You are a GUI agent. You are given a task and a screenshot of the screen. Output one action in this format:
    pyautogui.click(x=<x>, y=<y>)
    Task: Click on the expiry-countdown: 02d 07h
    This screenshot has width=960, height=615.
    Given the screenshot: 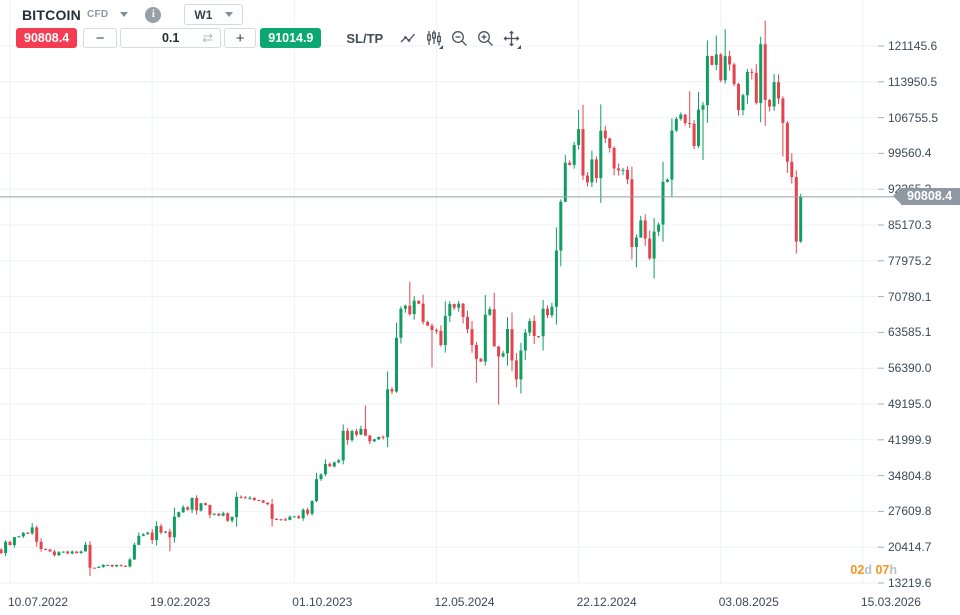 What is the action you would take?
    pyautogui.click(x=873, y=570)
    